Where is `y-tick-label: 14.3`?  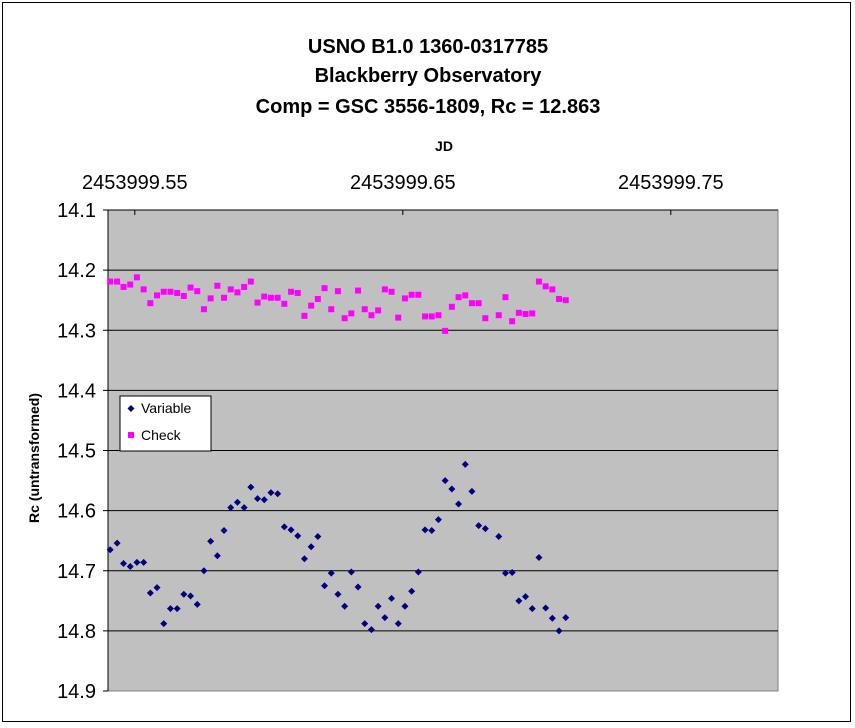 y-tick-label: 14.3 is located at coordinates (76, 331).